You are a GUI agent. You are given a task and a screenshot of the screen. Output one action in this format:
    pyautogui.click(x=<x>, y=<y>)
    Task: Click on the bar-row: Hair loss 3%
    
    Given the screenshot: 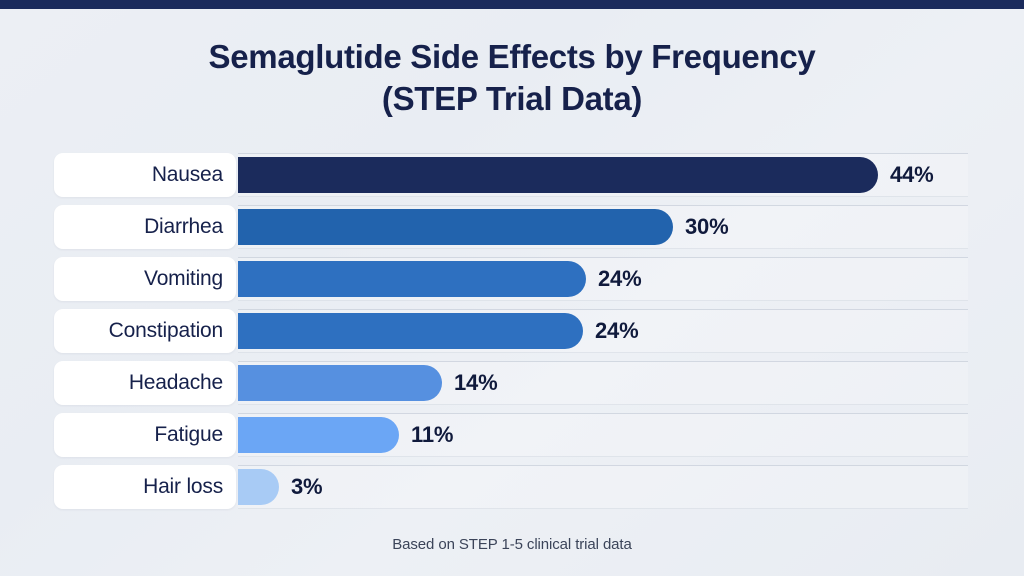 What is the action you would take?
    pyautogui.click(x=512, y=487)
    